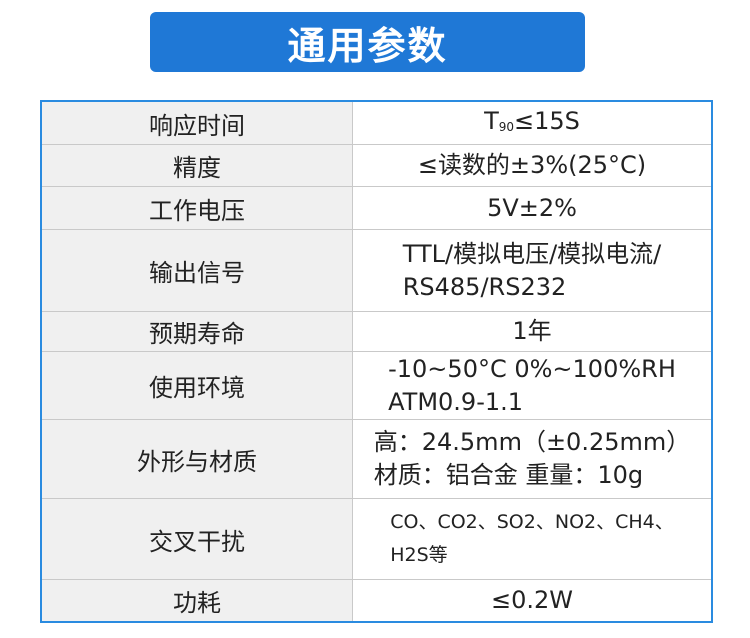 The image size is (750, 638). I want to click on value-block: ≤0.2W, so click(532, 600).